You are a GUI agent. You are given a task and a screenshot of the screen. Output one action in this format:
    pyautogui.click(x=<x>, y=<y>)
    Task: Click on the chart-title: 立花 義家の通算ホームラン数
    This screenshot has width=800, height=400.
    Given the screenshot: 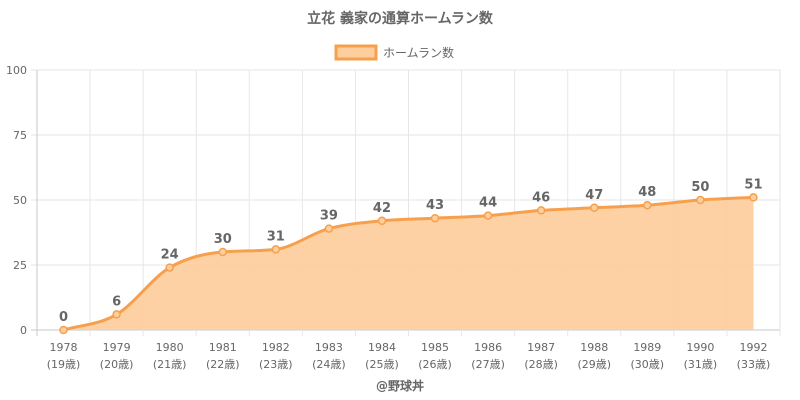 What is the action you would take?
    pyautogui.click(x=400, y=18)
    